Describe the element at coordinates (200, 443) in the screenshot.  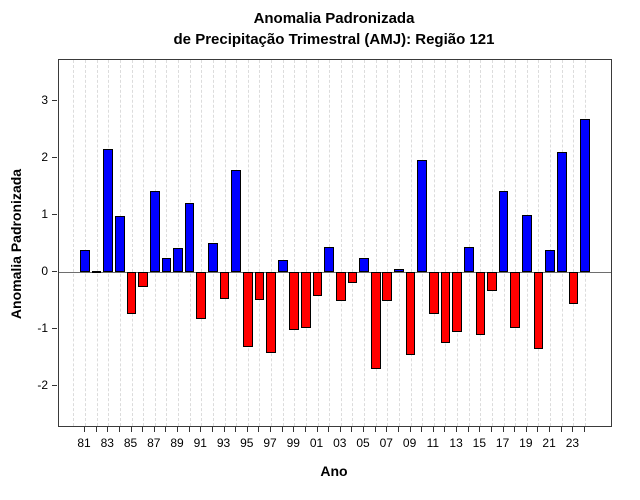
I see `x-tick-label: 91` at that location.